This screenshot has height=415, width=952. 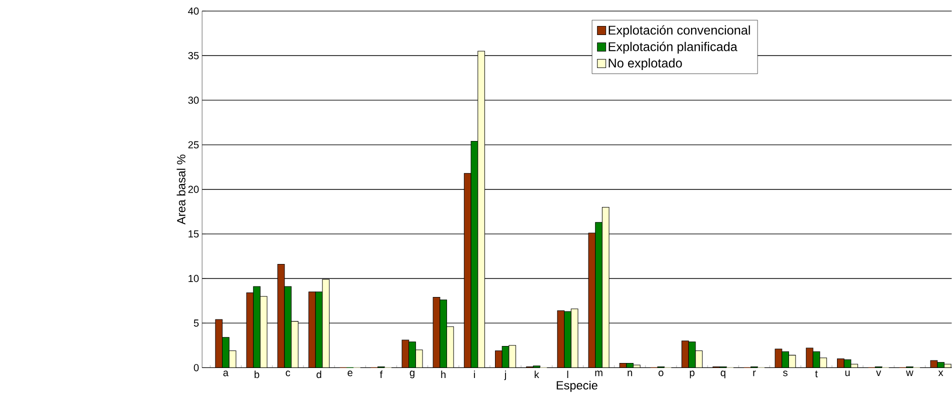 I want to click on x-tick-label: t, so click(x=816, y=374).